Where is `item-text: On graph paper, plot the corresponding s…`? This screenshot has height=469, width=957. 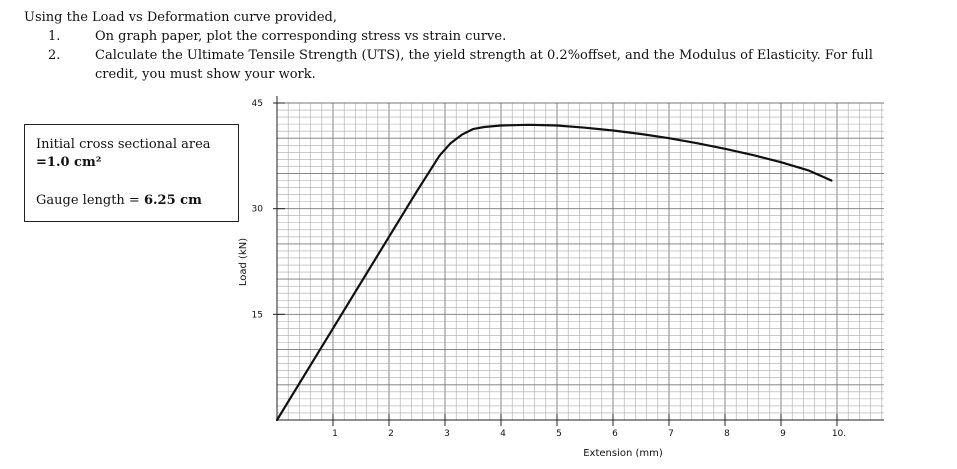 item-text: On graph paper, plot the corresponding s… is located at coordinates (301, 36).